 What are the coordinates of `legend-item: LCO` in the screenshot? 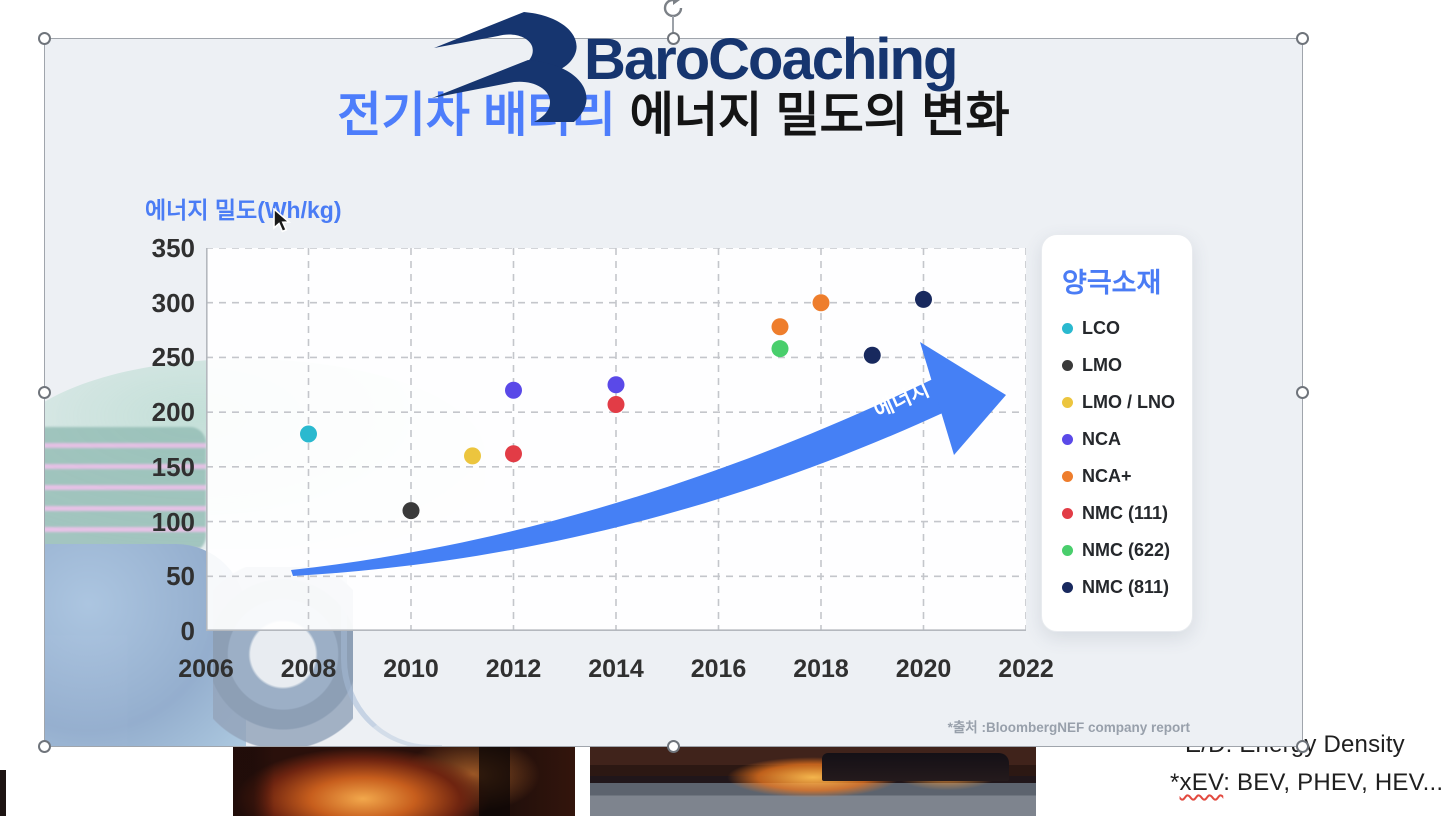 It's located at (1127, 328).